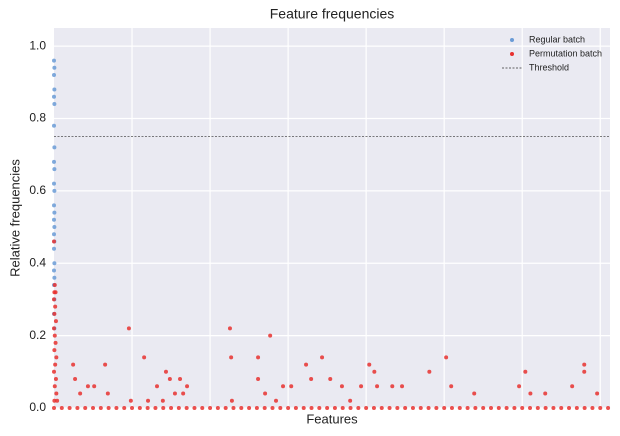  What do you see at coordinates (557, 39) in the screenshot?
I see `legend-label: Regular batch` at bounding box center [557, 39].